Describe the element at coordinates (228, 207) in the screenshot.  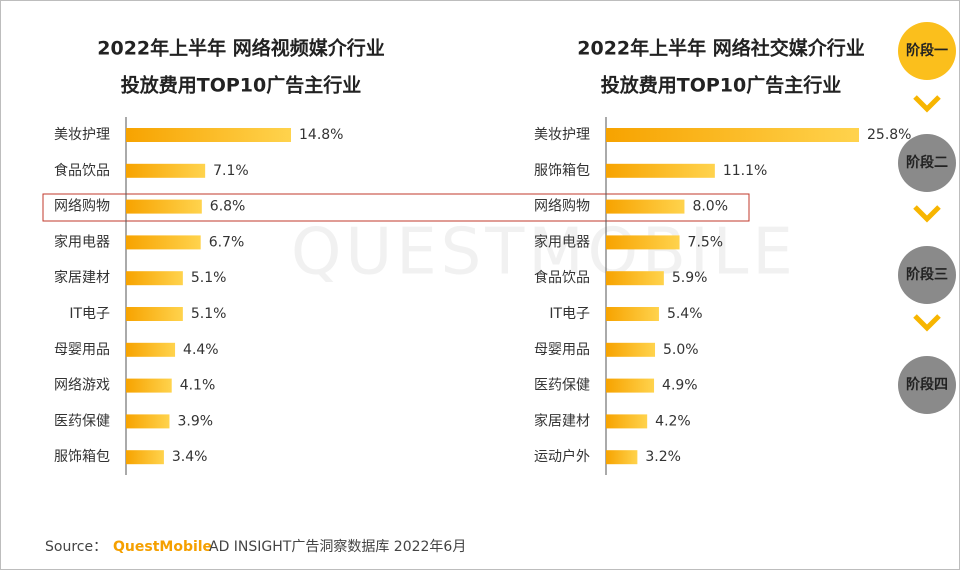
I see `value-label: 6.8%` at that location.